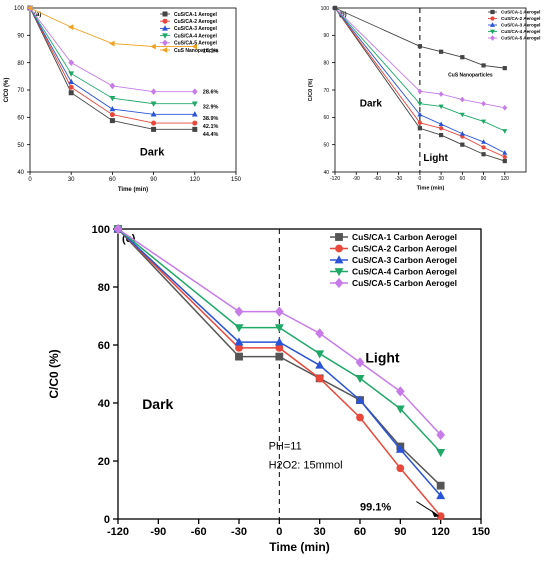 The height and width of the screenshot is (571, 550). What do you see at coordinates (343, 15) in the screenshot?
I see `panel-label: (b)` at bounding box center [343, 15].